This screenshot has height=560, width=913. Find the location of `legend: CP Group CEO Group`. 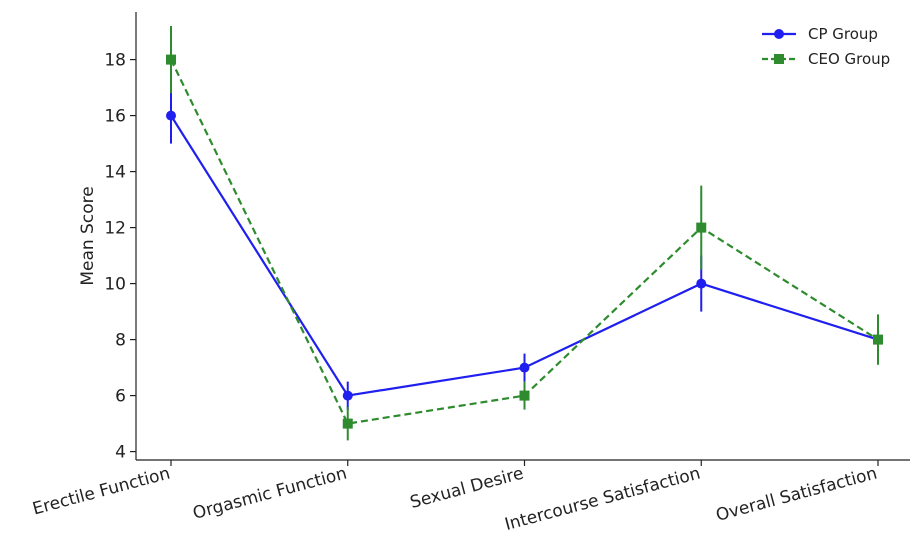

legend: CP Group CEO Group is located at coordinates (826, 46).